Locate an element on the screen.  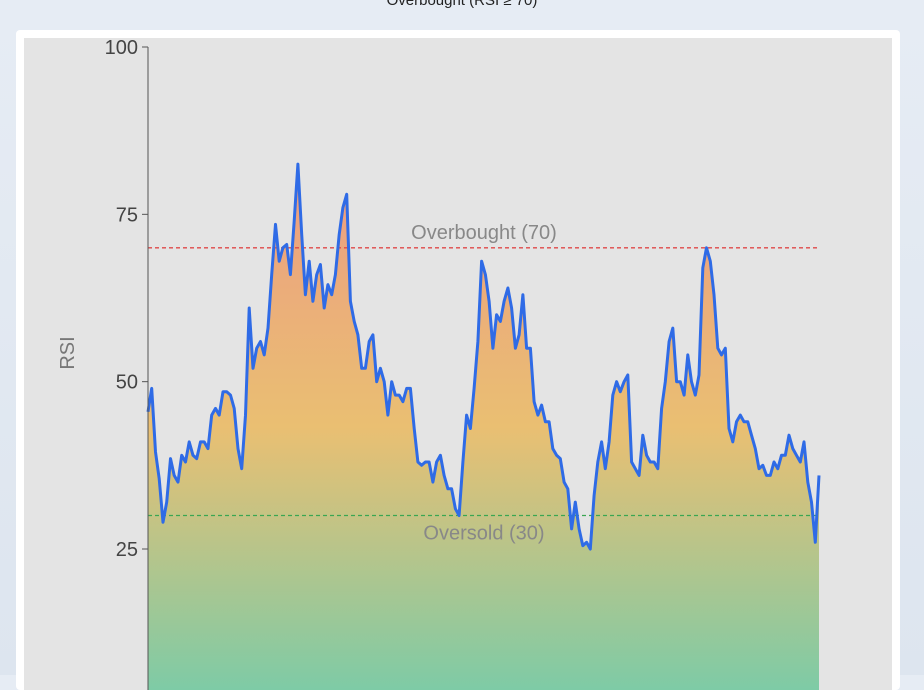
overbought-label: Overbought (70) is located at coordinates (484, 233).